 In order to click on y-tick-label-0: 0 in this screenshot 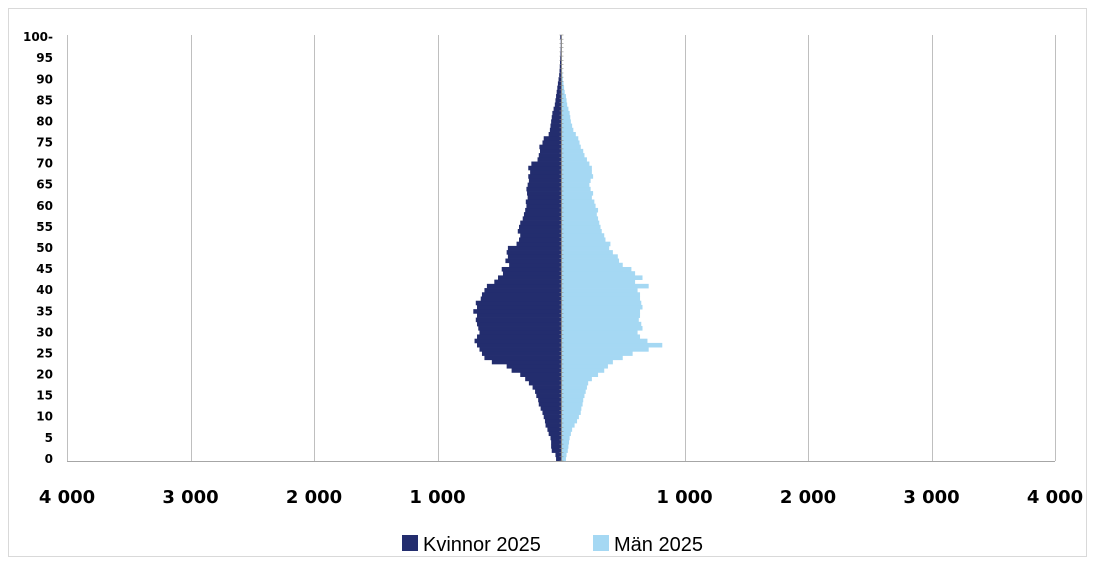, I will do `click(49, 459)`.